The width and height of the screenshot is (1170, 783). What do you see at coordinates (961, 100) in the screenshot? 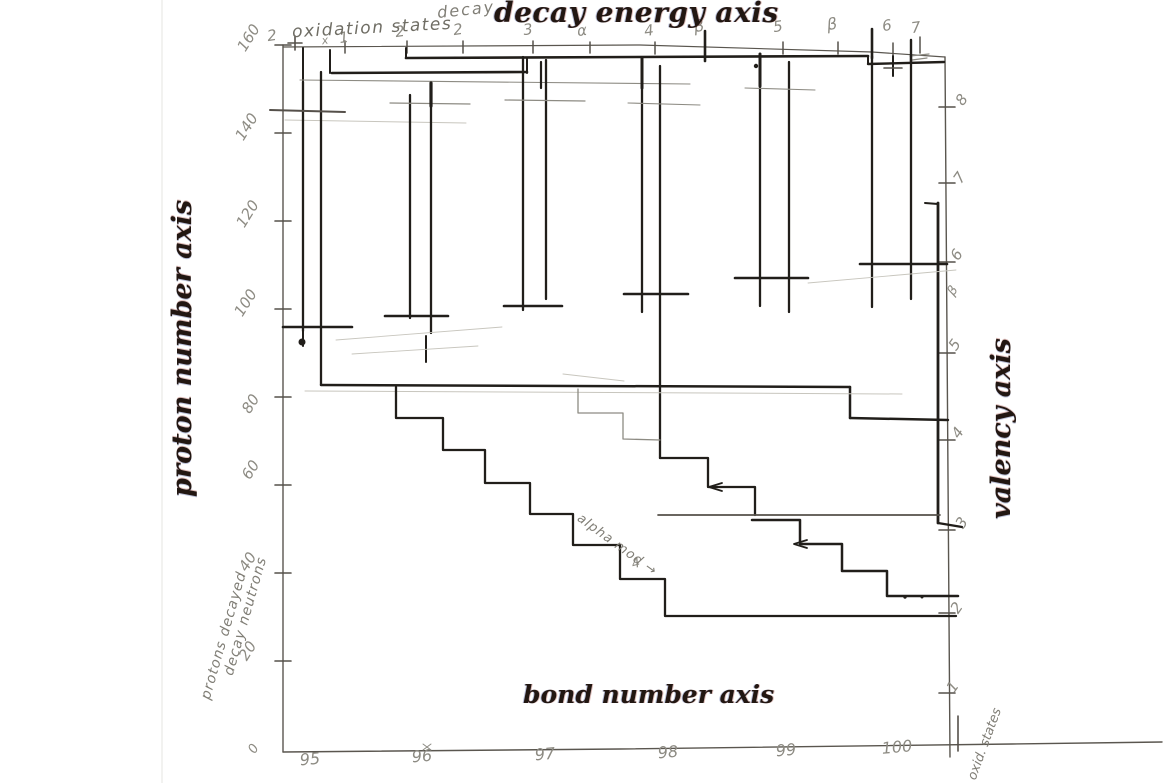
I see `svg-text: 8` at bounding box center [961, 100].